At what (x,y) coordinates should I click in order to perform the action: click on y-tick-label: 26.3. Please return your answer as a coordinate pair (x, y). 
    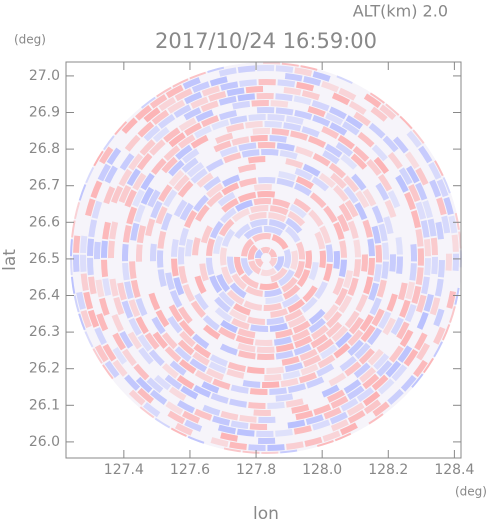
    Looking at the image, I should click on (44, 332).